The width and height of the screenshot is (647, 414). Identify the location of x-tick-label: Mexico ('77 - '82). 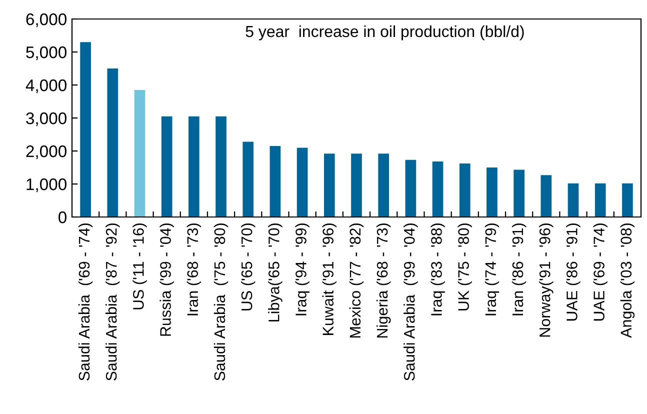
(356, 280).